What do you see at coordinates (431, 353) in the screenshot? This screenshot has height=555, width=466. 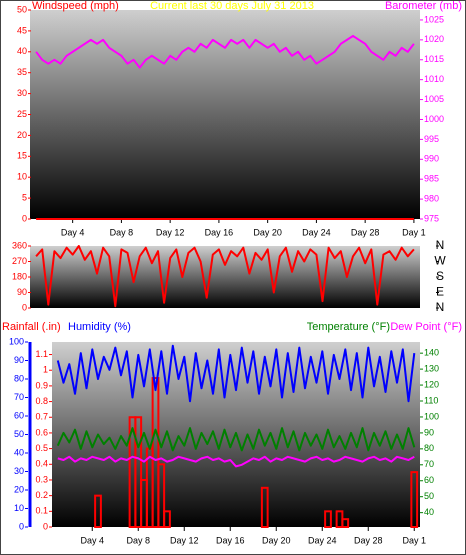 I see `tick-label: 140` at bounding box center [431, 353].